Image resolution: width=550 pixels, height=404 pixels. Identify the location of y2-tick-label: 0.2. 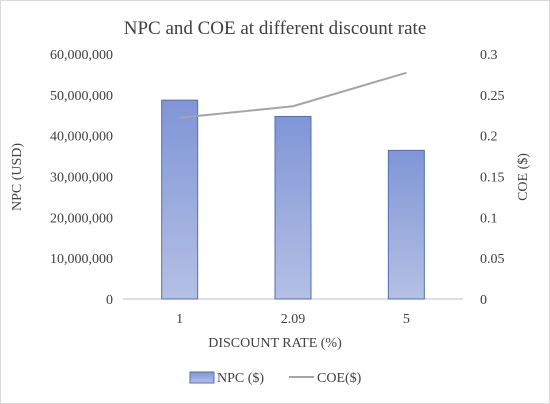
(489, 137).